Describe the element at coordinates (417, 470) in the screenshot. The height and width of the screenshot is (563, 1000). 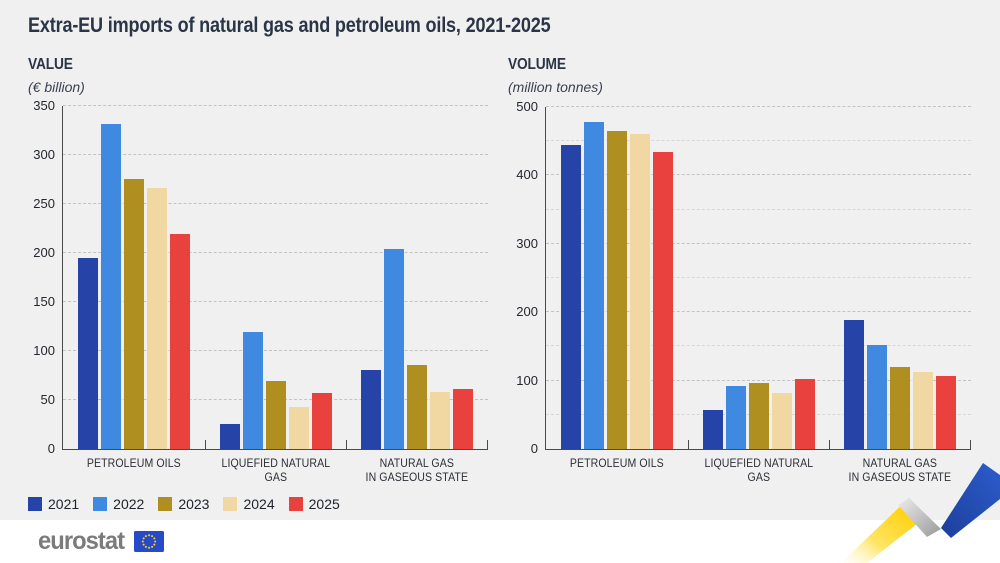
I see `x-axis-category-label: NATURAL GAS IN GASEOUS STATE` at that location.